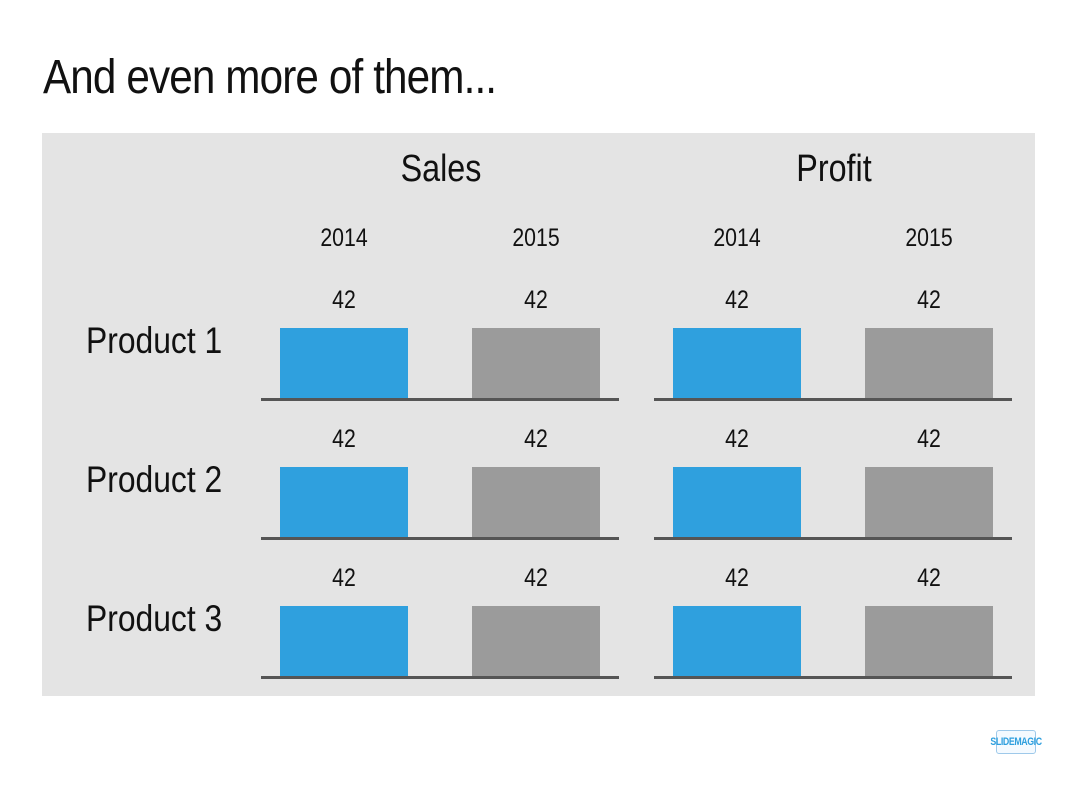  Describe the element at coordinates (536, 578) in the screenshot. I see `value-label-sales-2015-product-3: 42` at that location.